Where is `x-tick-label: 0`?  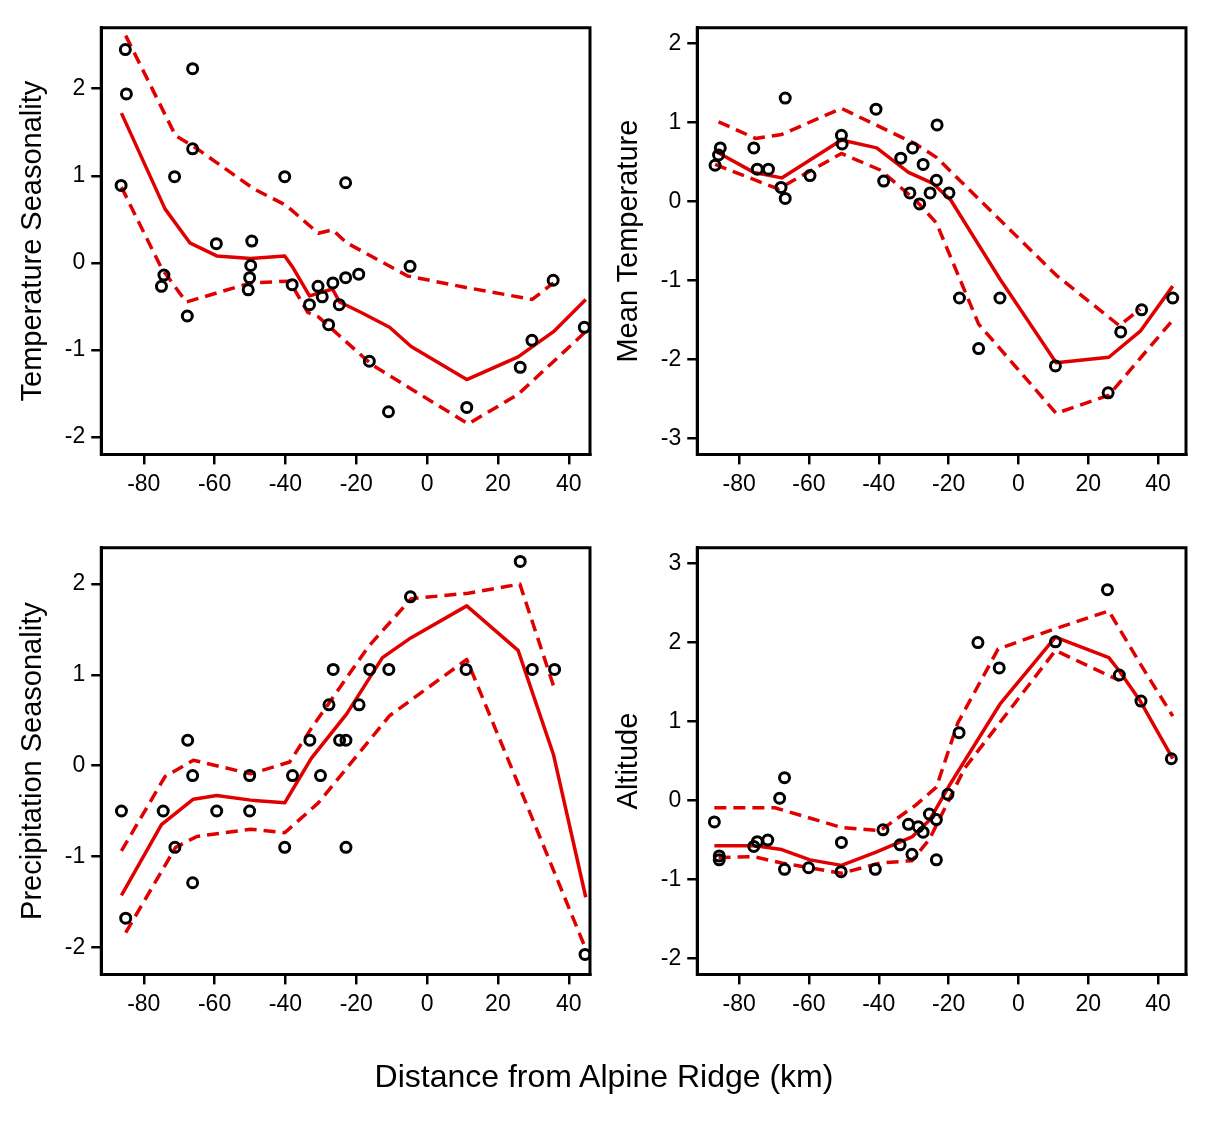 x-tick-label: 0 is located at coordinates (1018, 482).